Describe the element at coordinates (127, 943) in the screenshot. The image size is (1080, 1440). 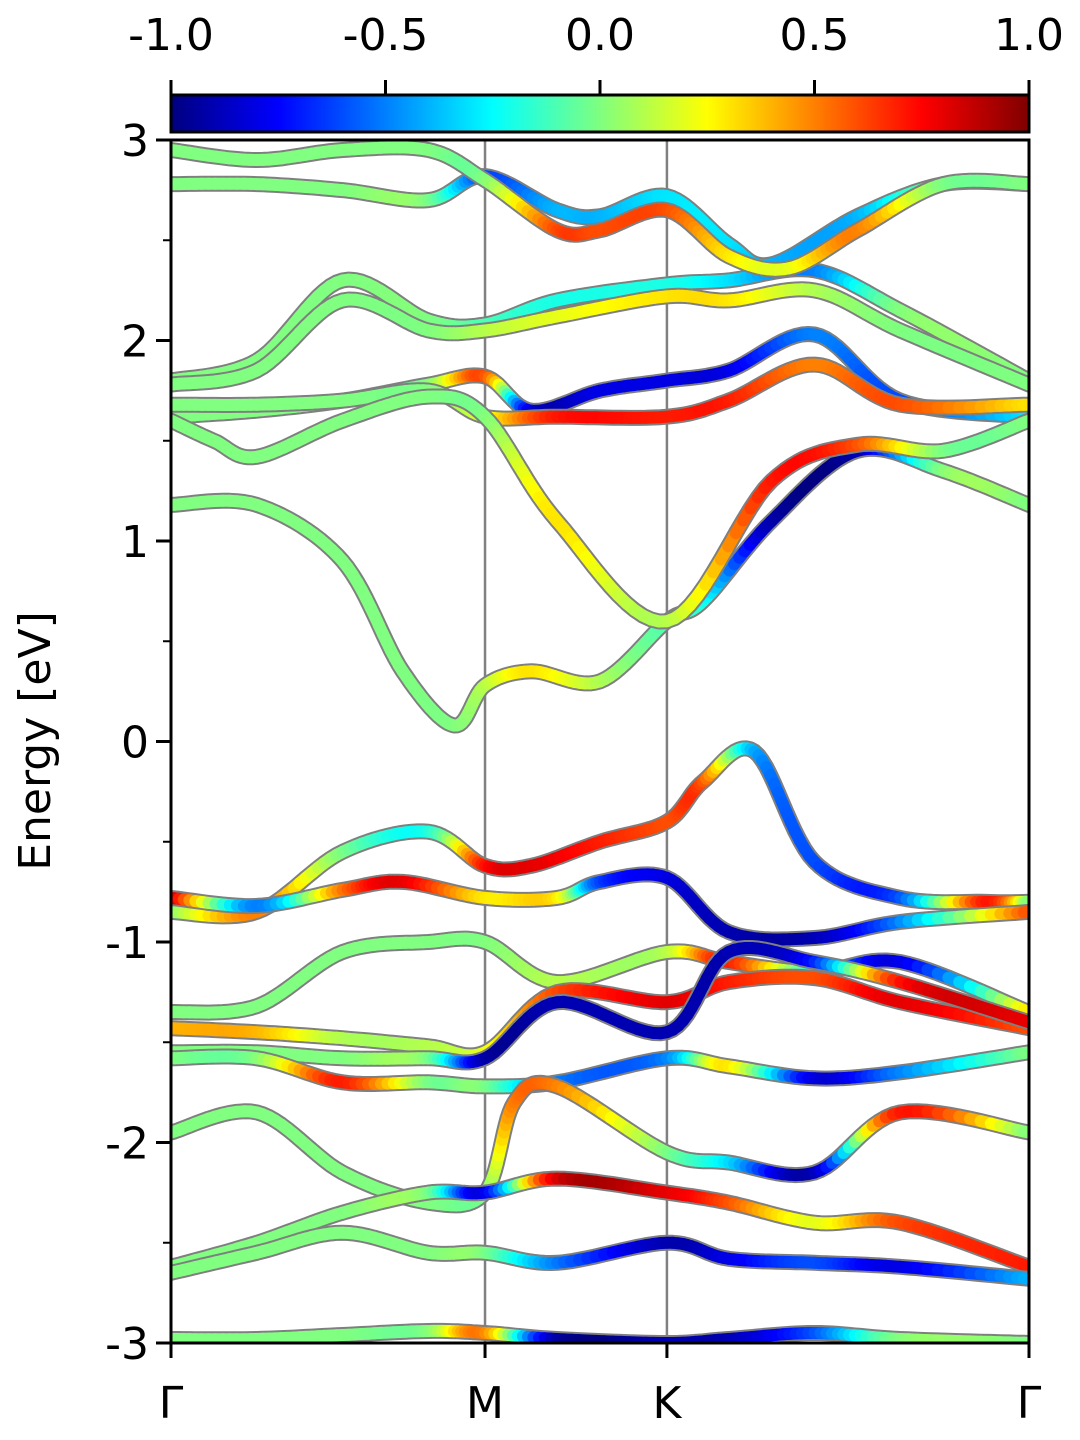
I see `y-tick-label: -1` at that location.